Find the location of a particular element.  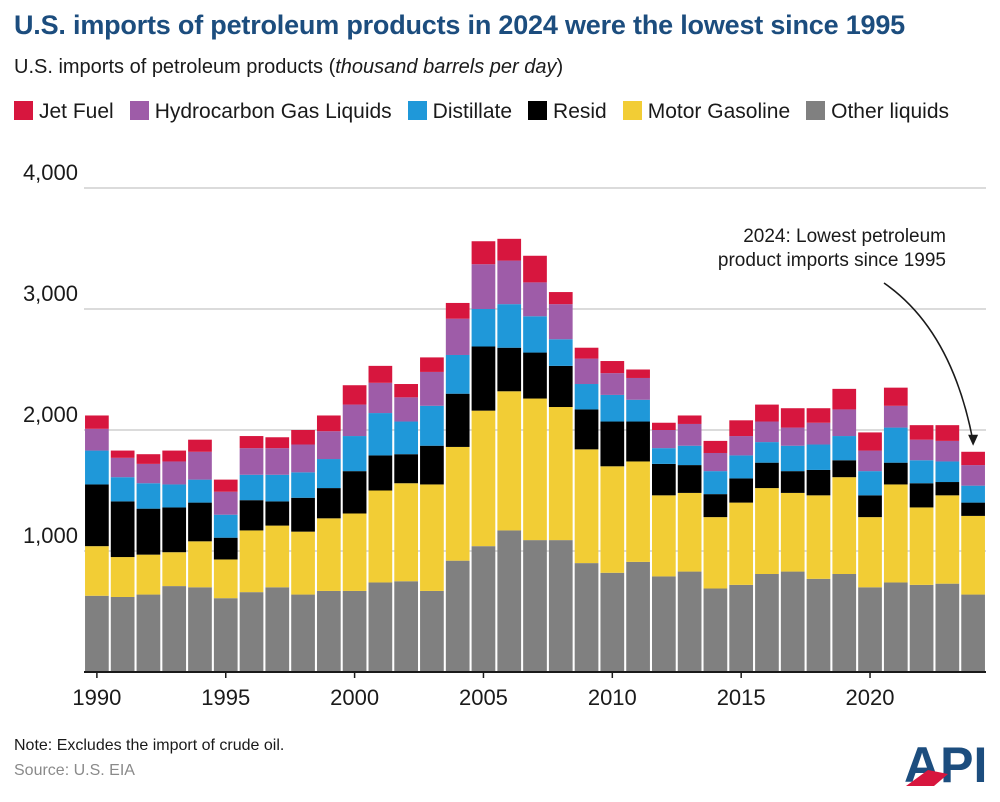

y-tick-label: 2,000 is located at coordinates (50, 414).